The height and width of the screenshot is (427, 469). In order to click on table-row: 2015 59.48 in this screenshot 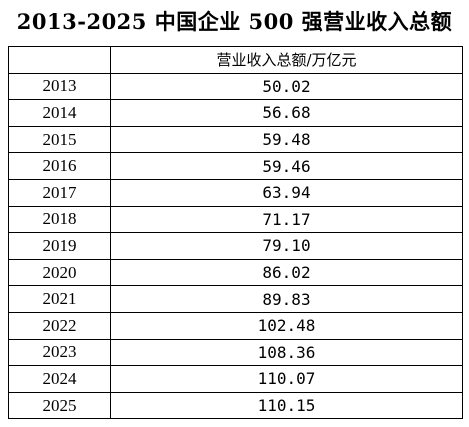, I will do `click(235, 139)`.